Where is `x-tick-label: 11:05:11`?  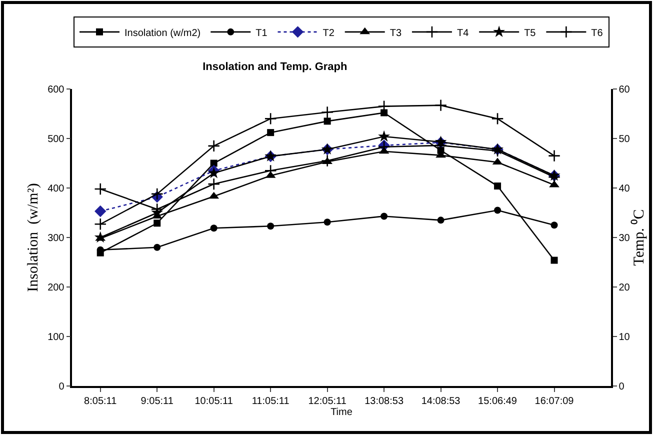 x-tick-label: 11:05:11 is located at coordinates (271, 401).